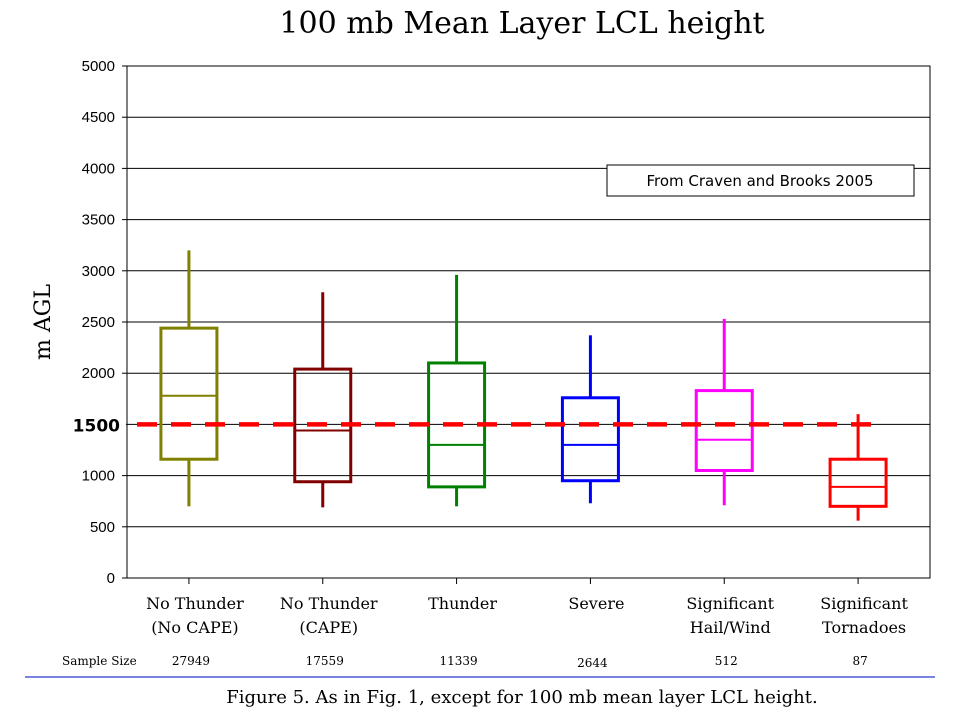 Image resolution: width=960 pixels, height=720 pixels. What do you see at coordinates (96, 426) in the screenshot?
I see `reference-label: 1500` at bounding box center [96, 426].